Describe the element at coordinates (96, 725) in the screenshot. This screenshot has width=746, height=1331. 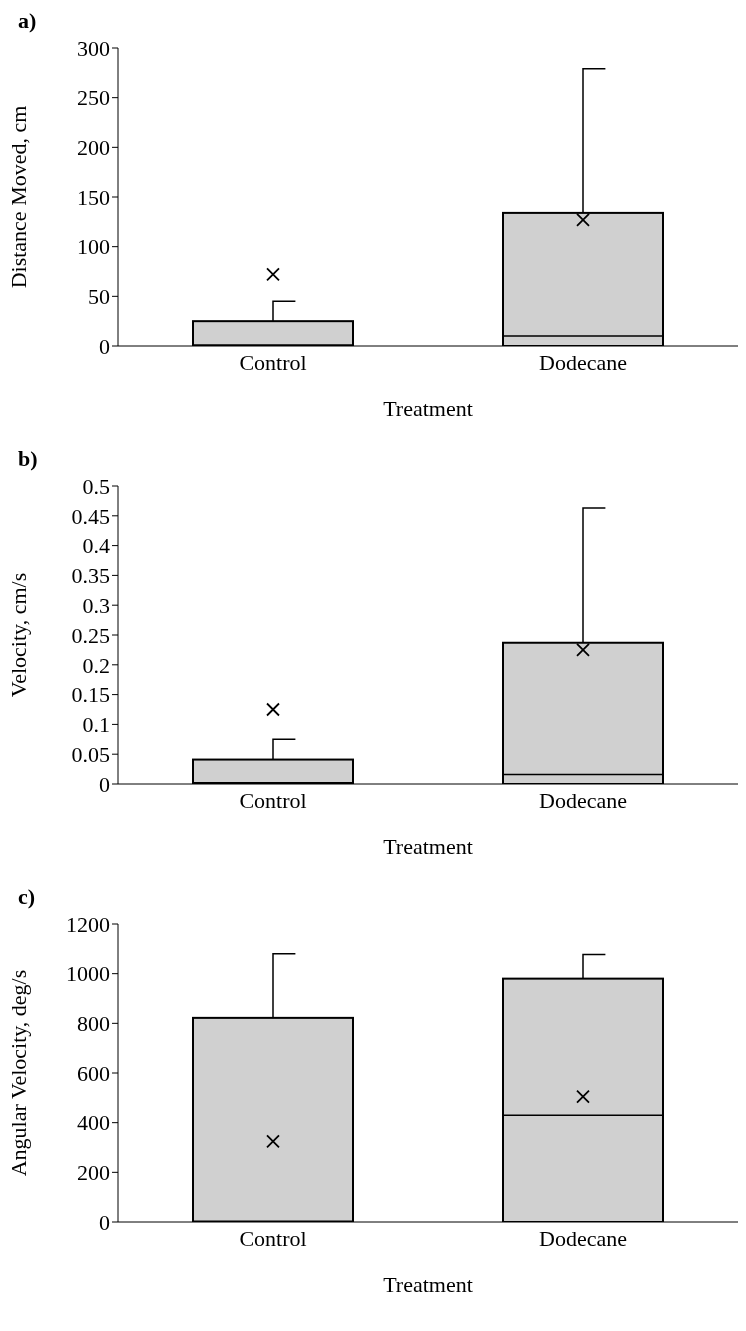
I see `y-tick-label: 0.1` at that location.